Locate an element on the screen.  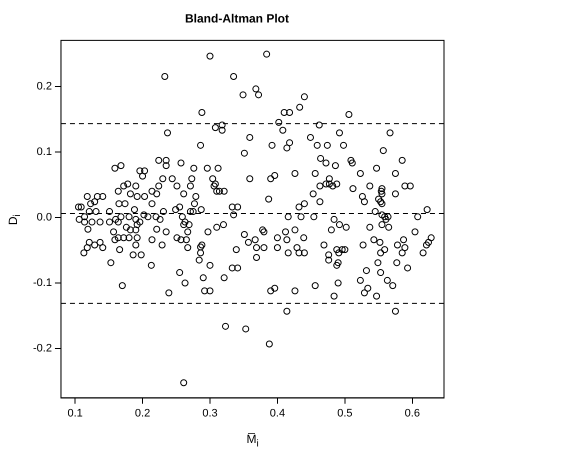
x-tick-label: 0.3 is located at coordinates (210, 413).